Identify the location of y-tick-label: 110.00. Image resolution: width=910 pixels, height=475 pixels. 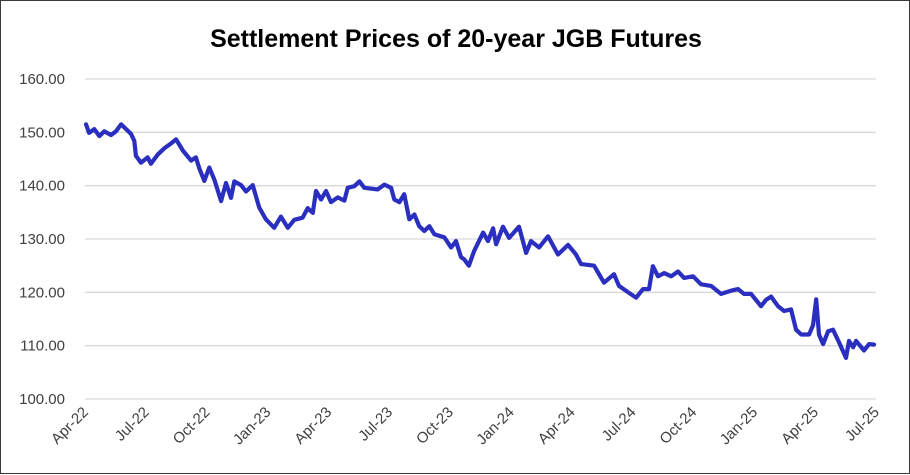
(42, 346).